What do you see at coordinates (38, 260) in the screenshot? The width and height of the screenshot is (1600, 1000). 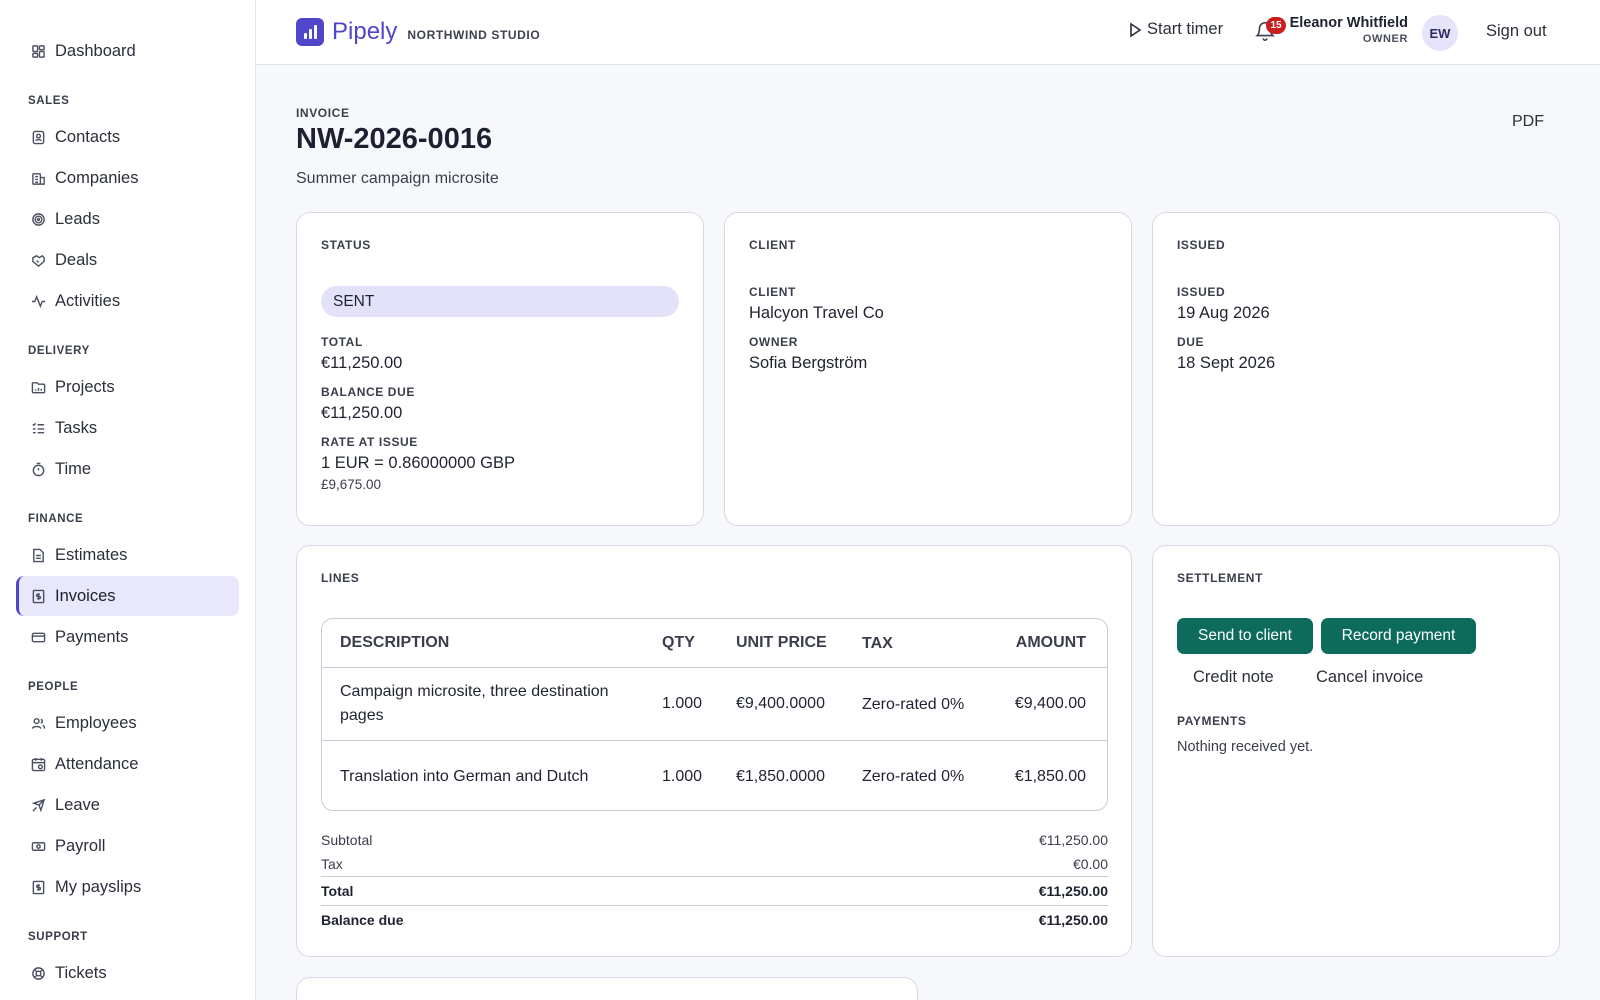 I see `deals-icon` at bounding box center [38, 260].